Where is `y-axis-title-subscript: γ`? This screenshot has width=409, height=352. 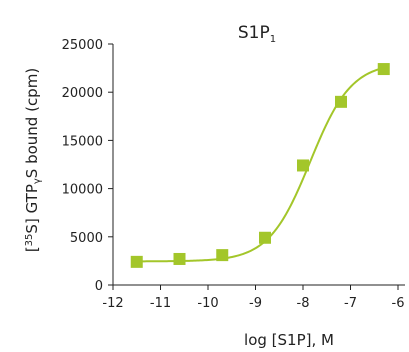 y-axis-title-subscript: γ is located at coordinates (37, 181).